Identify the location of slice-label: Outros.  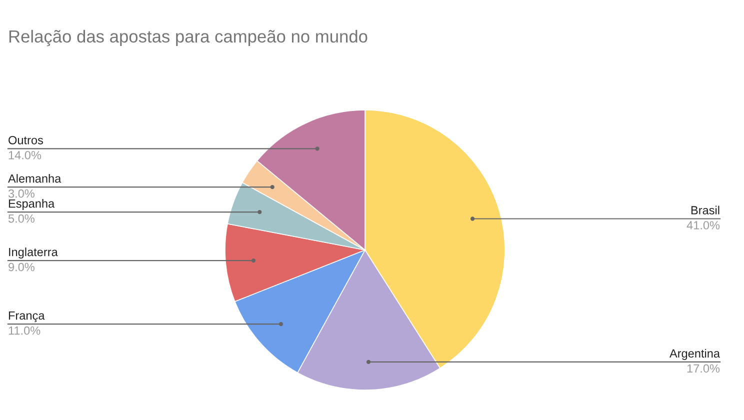
(25, 140).